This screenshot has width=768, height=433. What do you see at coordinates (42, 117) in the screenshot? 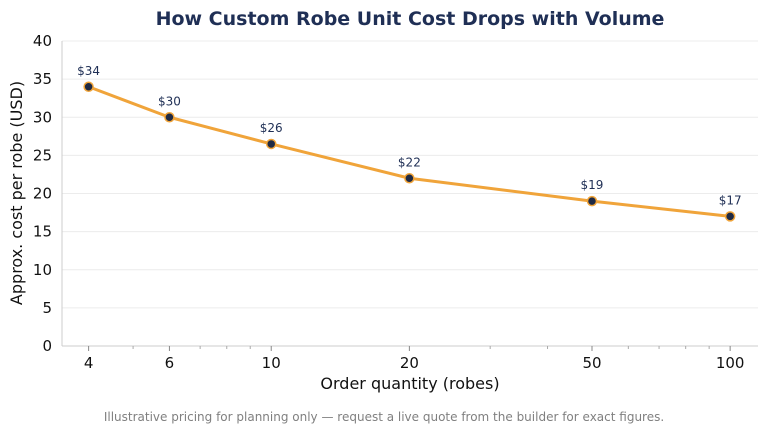
I see `y-tick-label: 30` at bounding box center [42, 117].